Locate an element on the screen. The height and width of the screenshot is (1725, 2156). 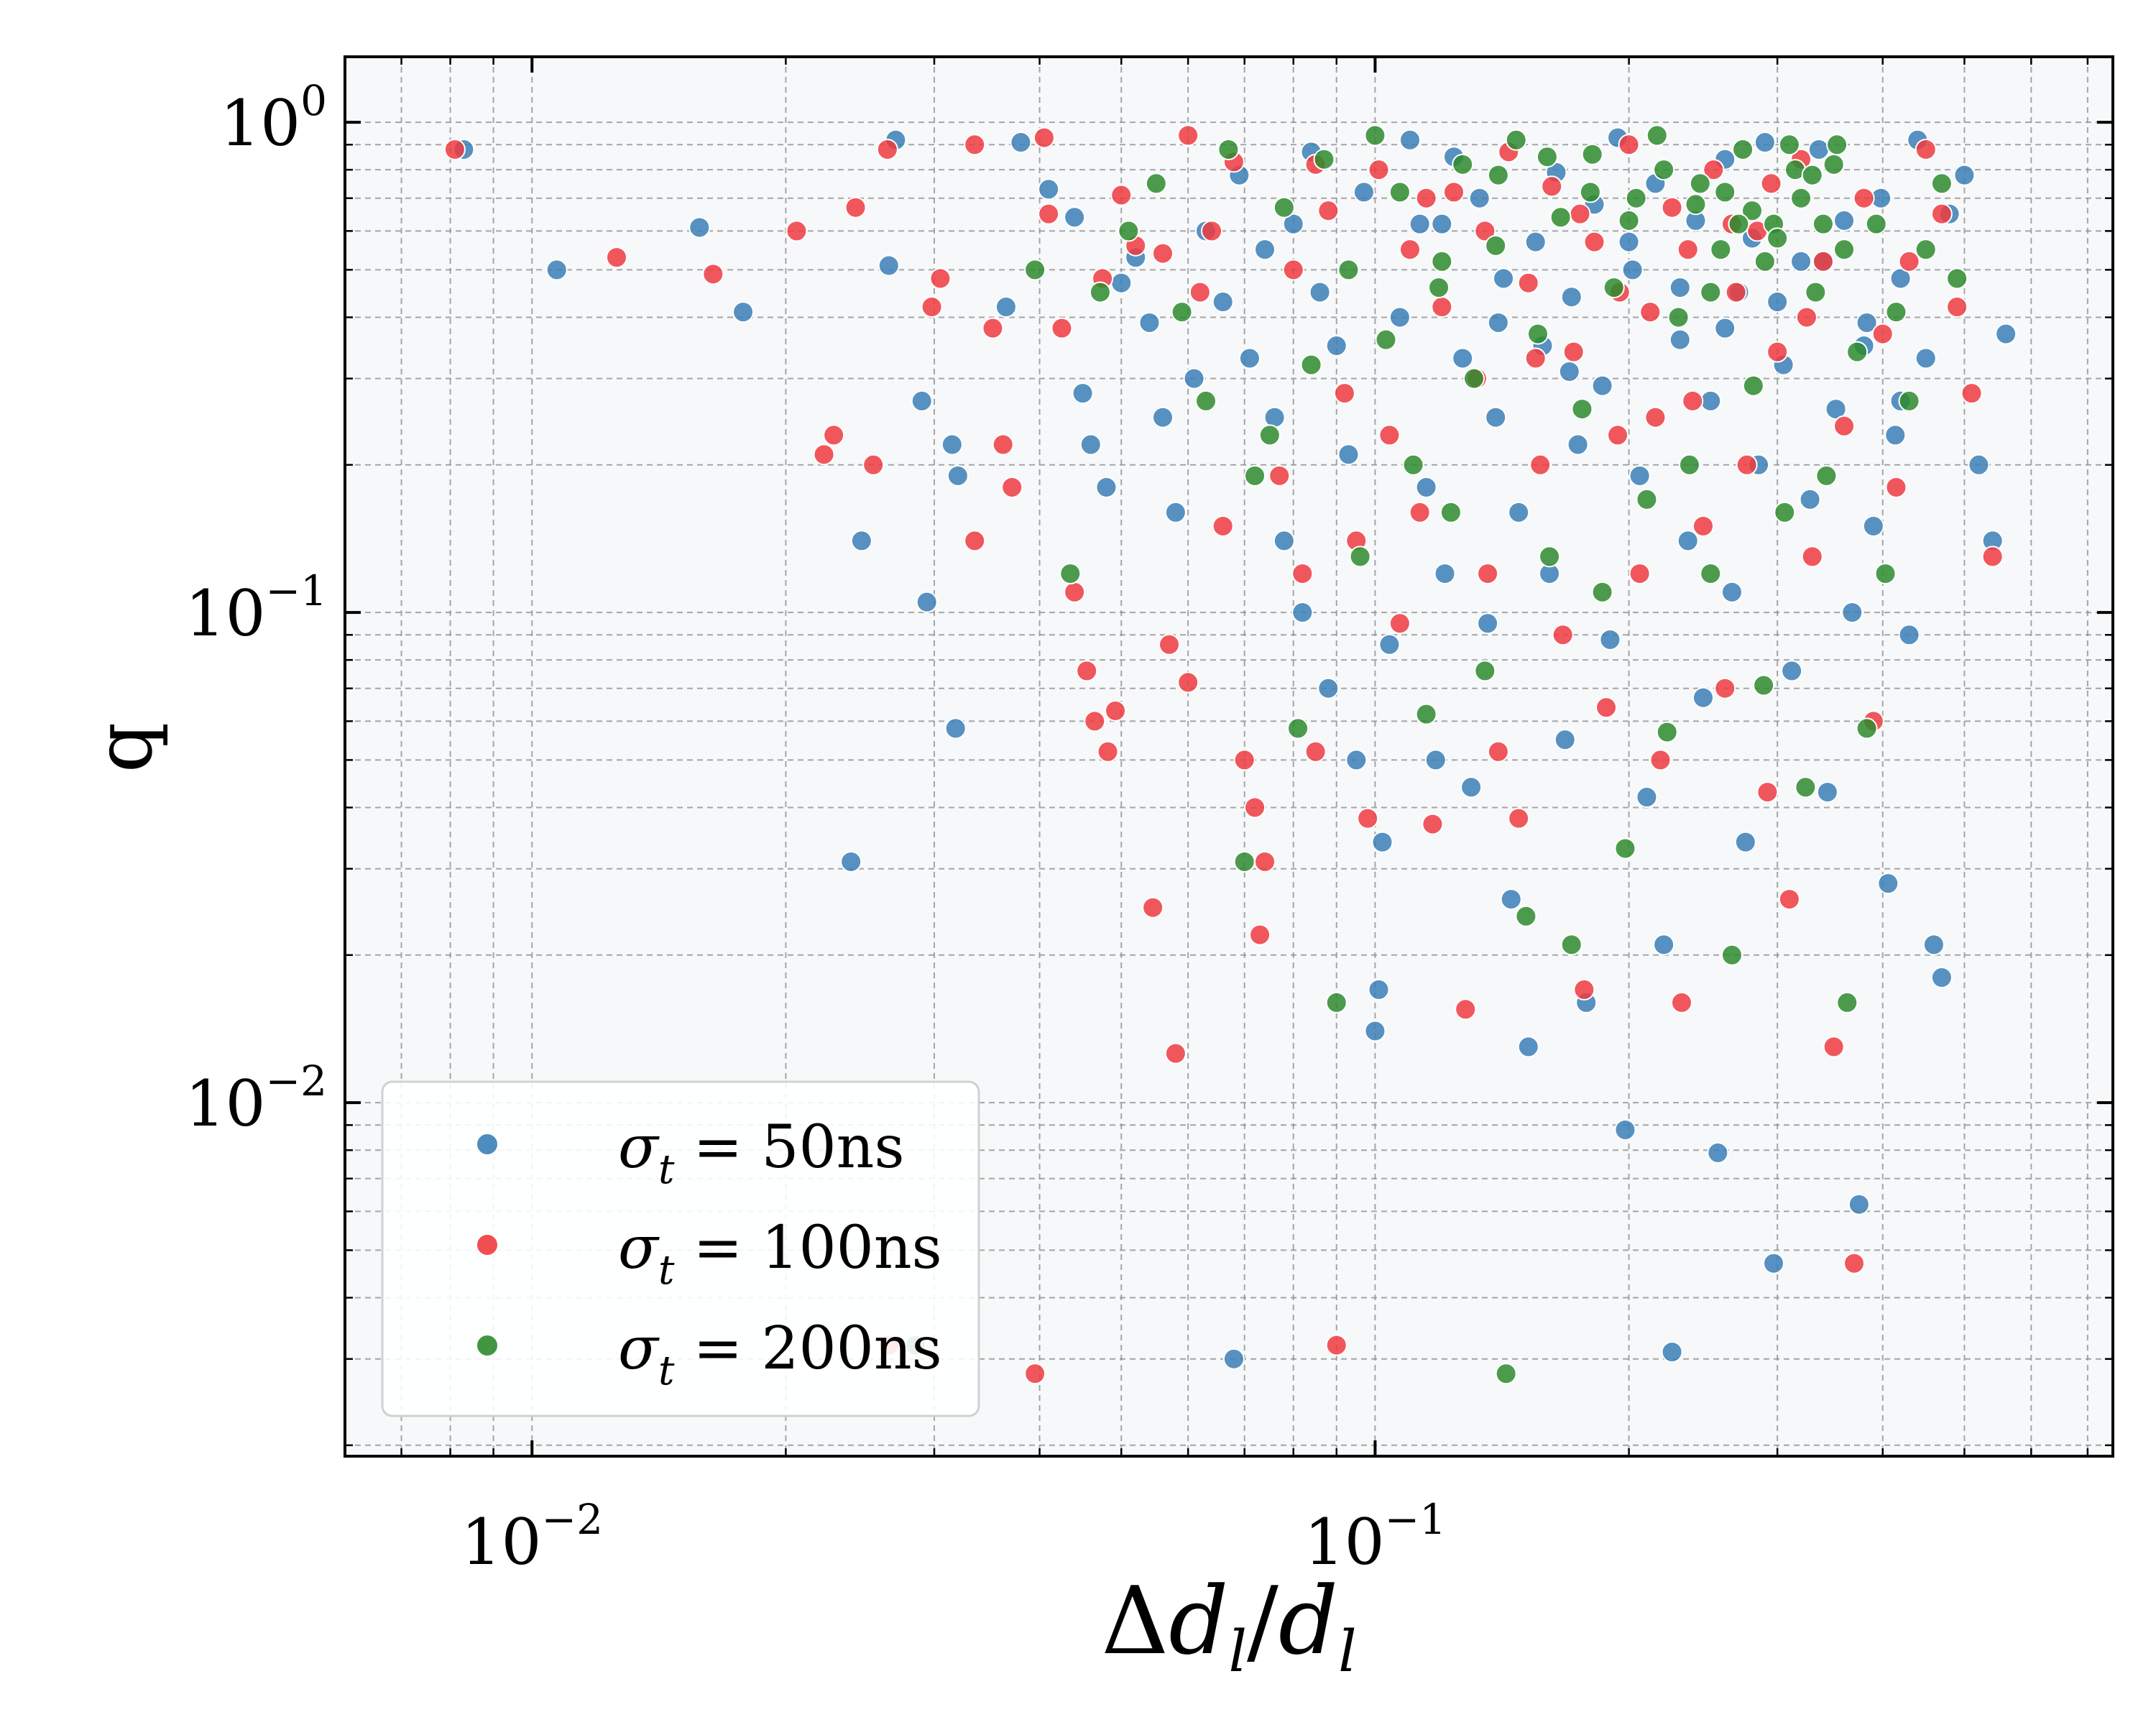
x-axis-title-slash: / is located at coordinates (1263, 1620).